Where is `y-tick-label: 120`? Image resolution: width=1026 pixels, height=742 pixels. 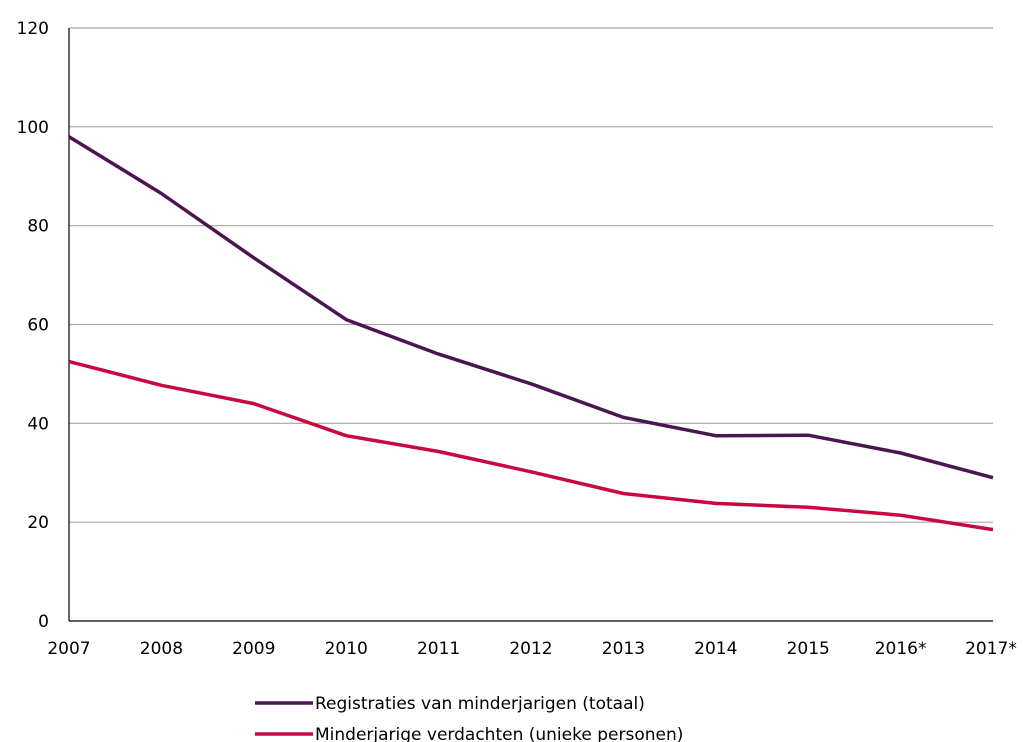
y-tick-label: 120 is located at coordinates (33, 29).